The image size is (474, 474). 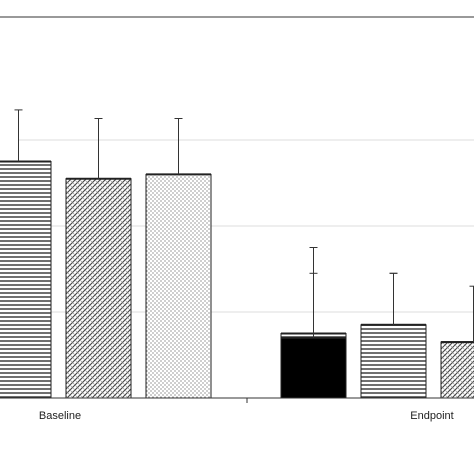 I want to click on bar-series-1-baseline, so click(x=26, y=280).